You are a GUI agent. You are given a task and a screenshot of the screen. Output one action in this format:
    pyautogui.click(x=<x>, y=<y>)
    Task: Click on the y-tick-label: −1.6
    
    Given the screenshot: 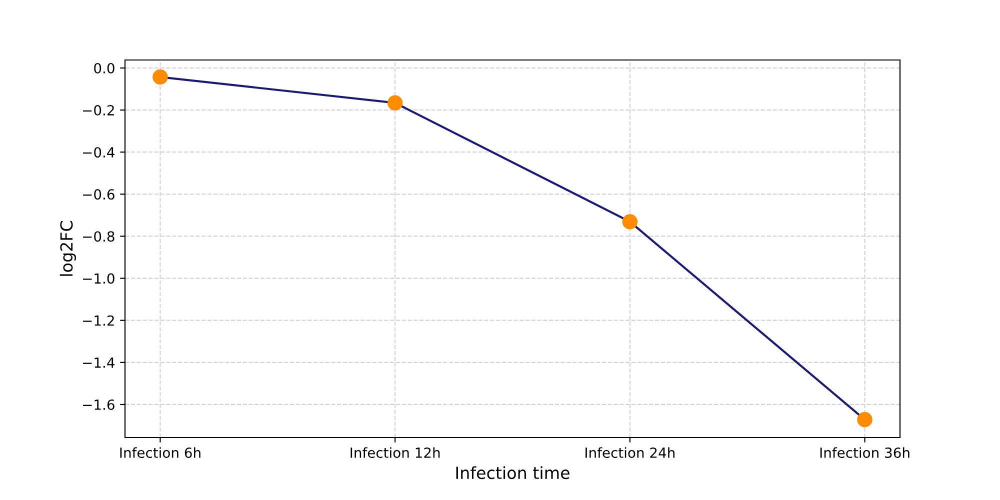 What is the action you would take?
    pyautogui.click(x=98, y=404)
    